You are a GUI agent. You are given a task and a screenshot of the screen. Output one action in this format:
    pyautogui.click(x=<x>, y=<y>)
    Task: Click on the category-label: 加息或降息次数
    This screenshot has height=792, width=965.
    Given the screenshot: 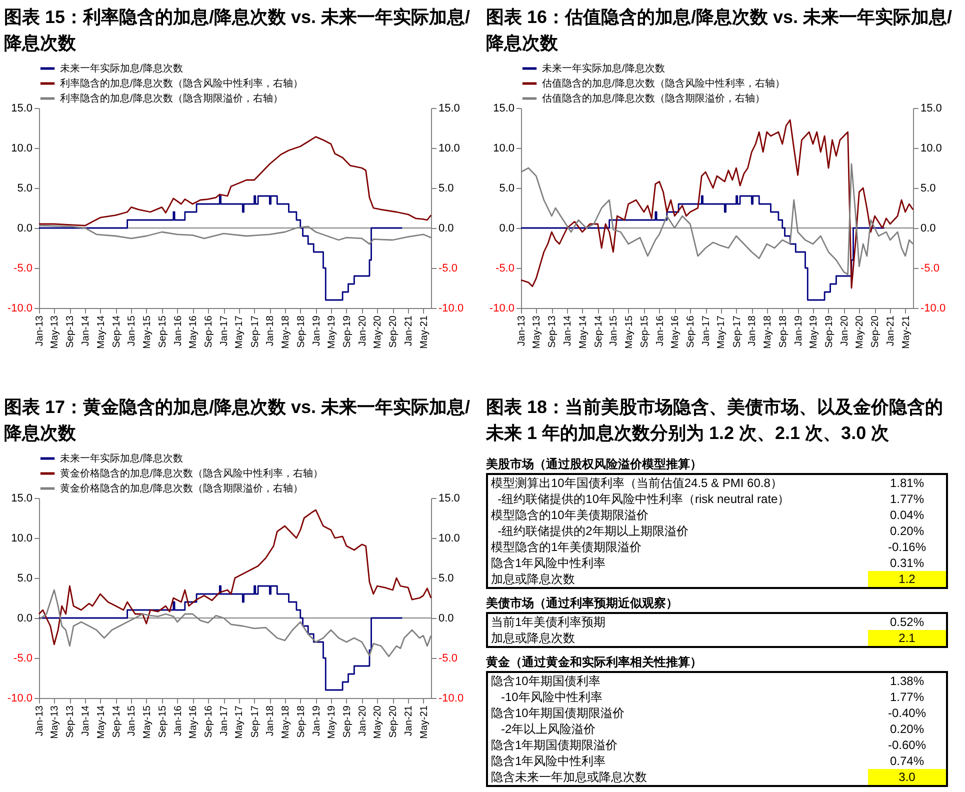 What is the action you would take?
    pyautogui.click(x=533, y=579)
    